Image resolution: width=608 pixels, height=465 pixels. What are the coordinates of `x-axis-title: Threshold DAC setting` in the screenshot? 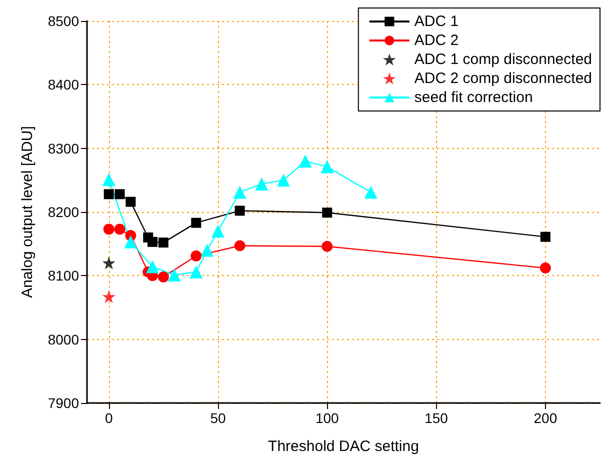 It's located at (343, 446).